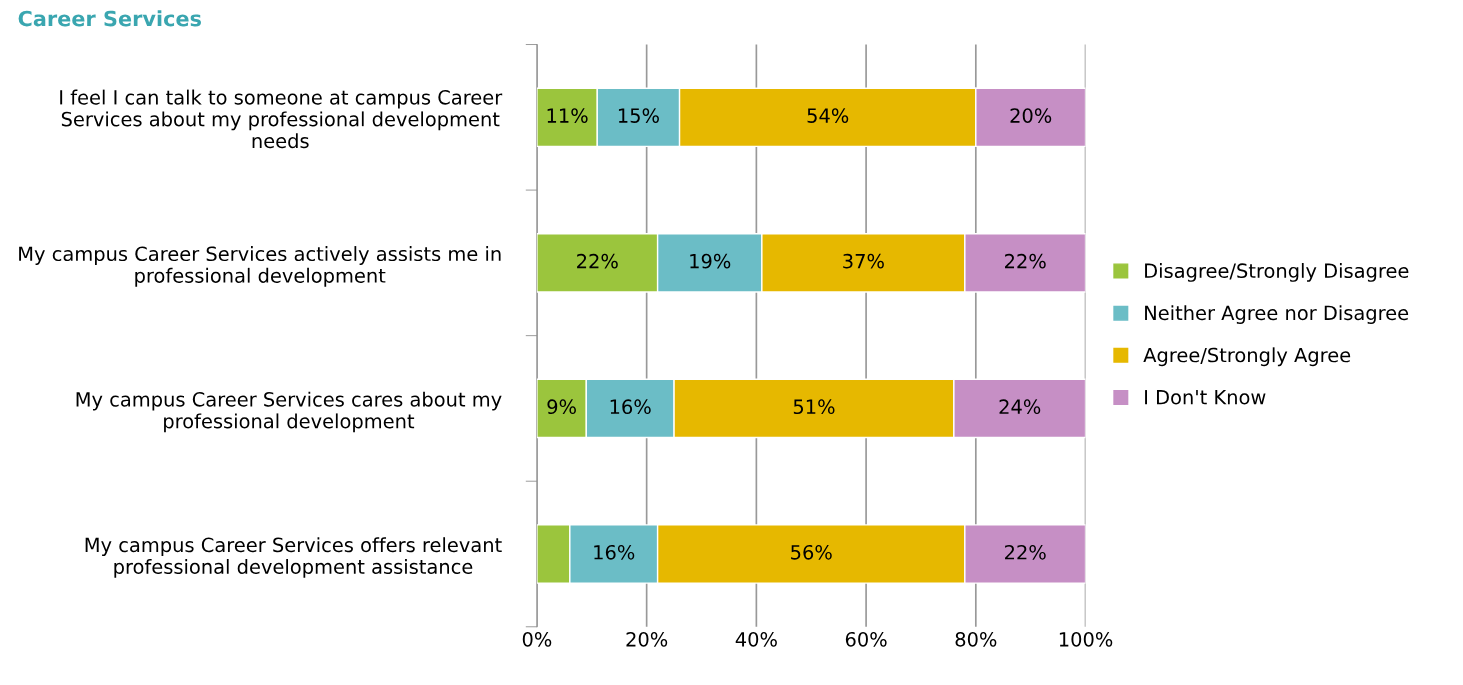  I want to click on x-tick-label: 100%, so click(1086, 639).